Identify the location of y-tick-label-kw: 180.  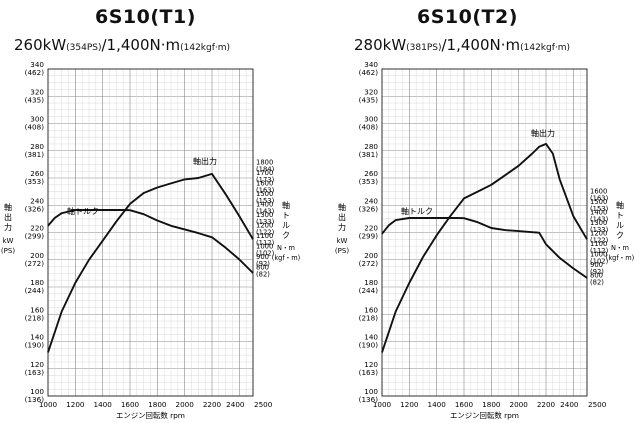
(371, 282).